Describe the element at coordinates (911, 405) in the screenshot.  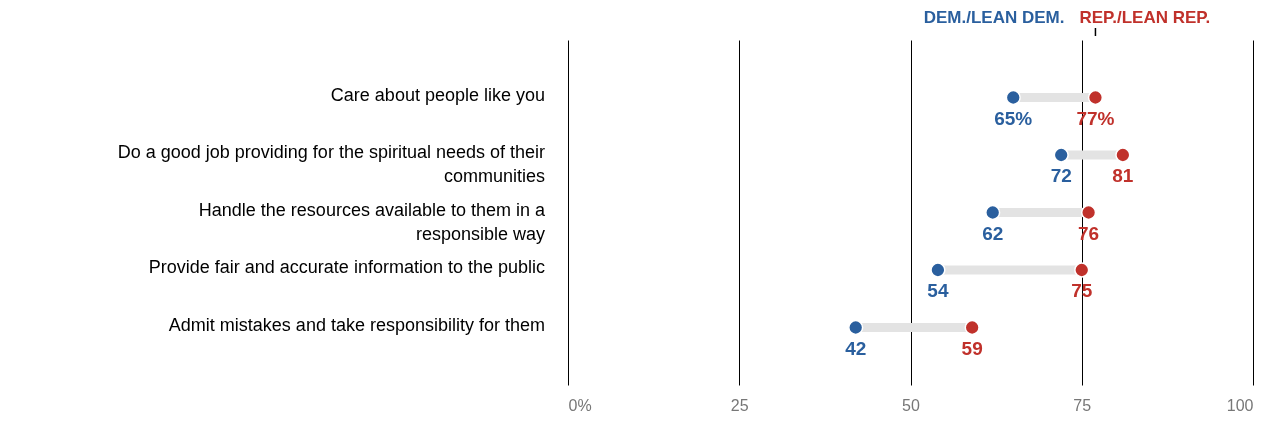
I see `x-tick-label: 50` at that location.